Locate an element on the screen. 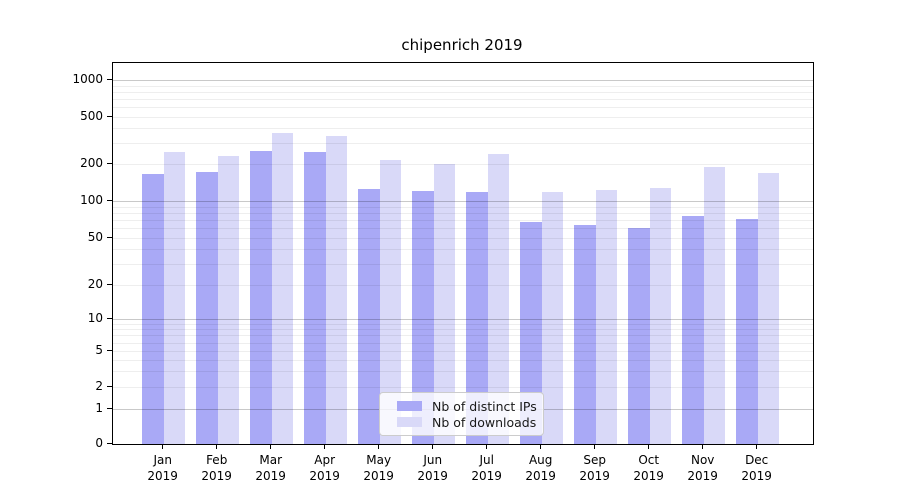 The image size is (900, 500). x-tick-mark-oct is located at coordinates (649, 446).